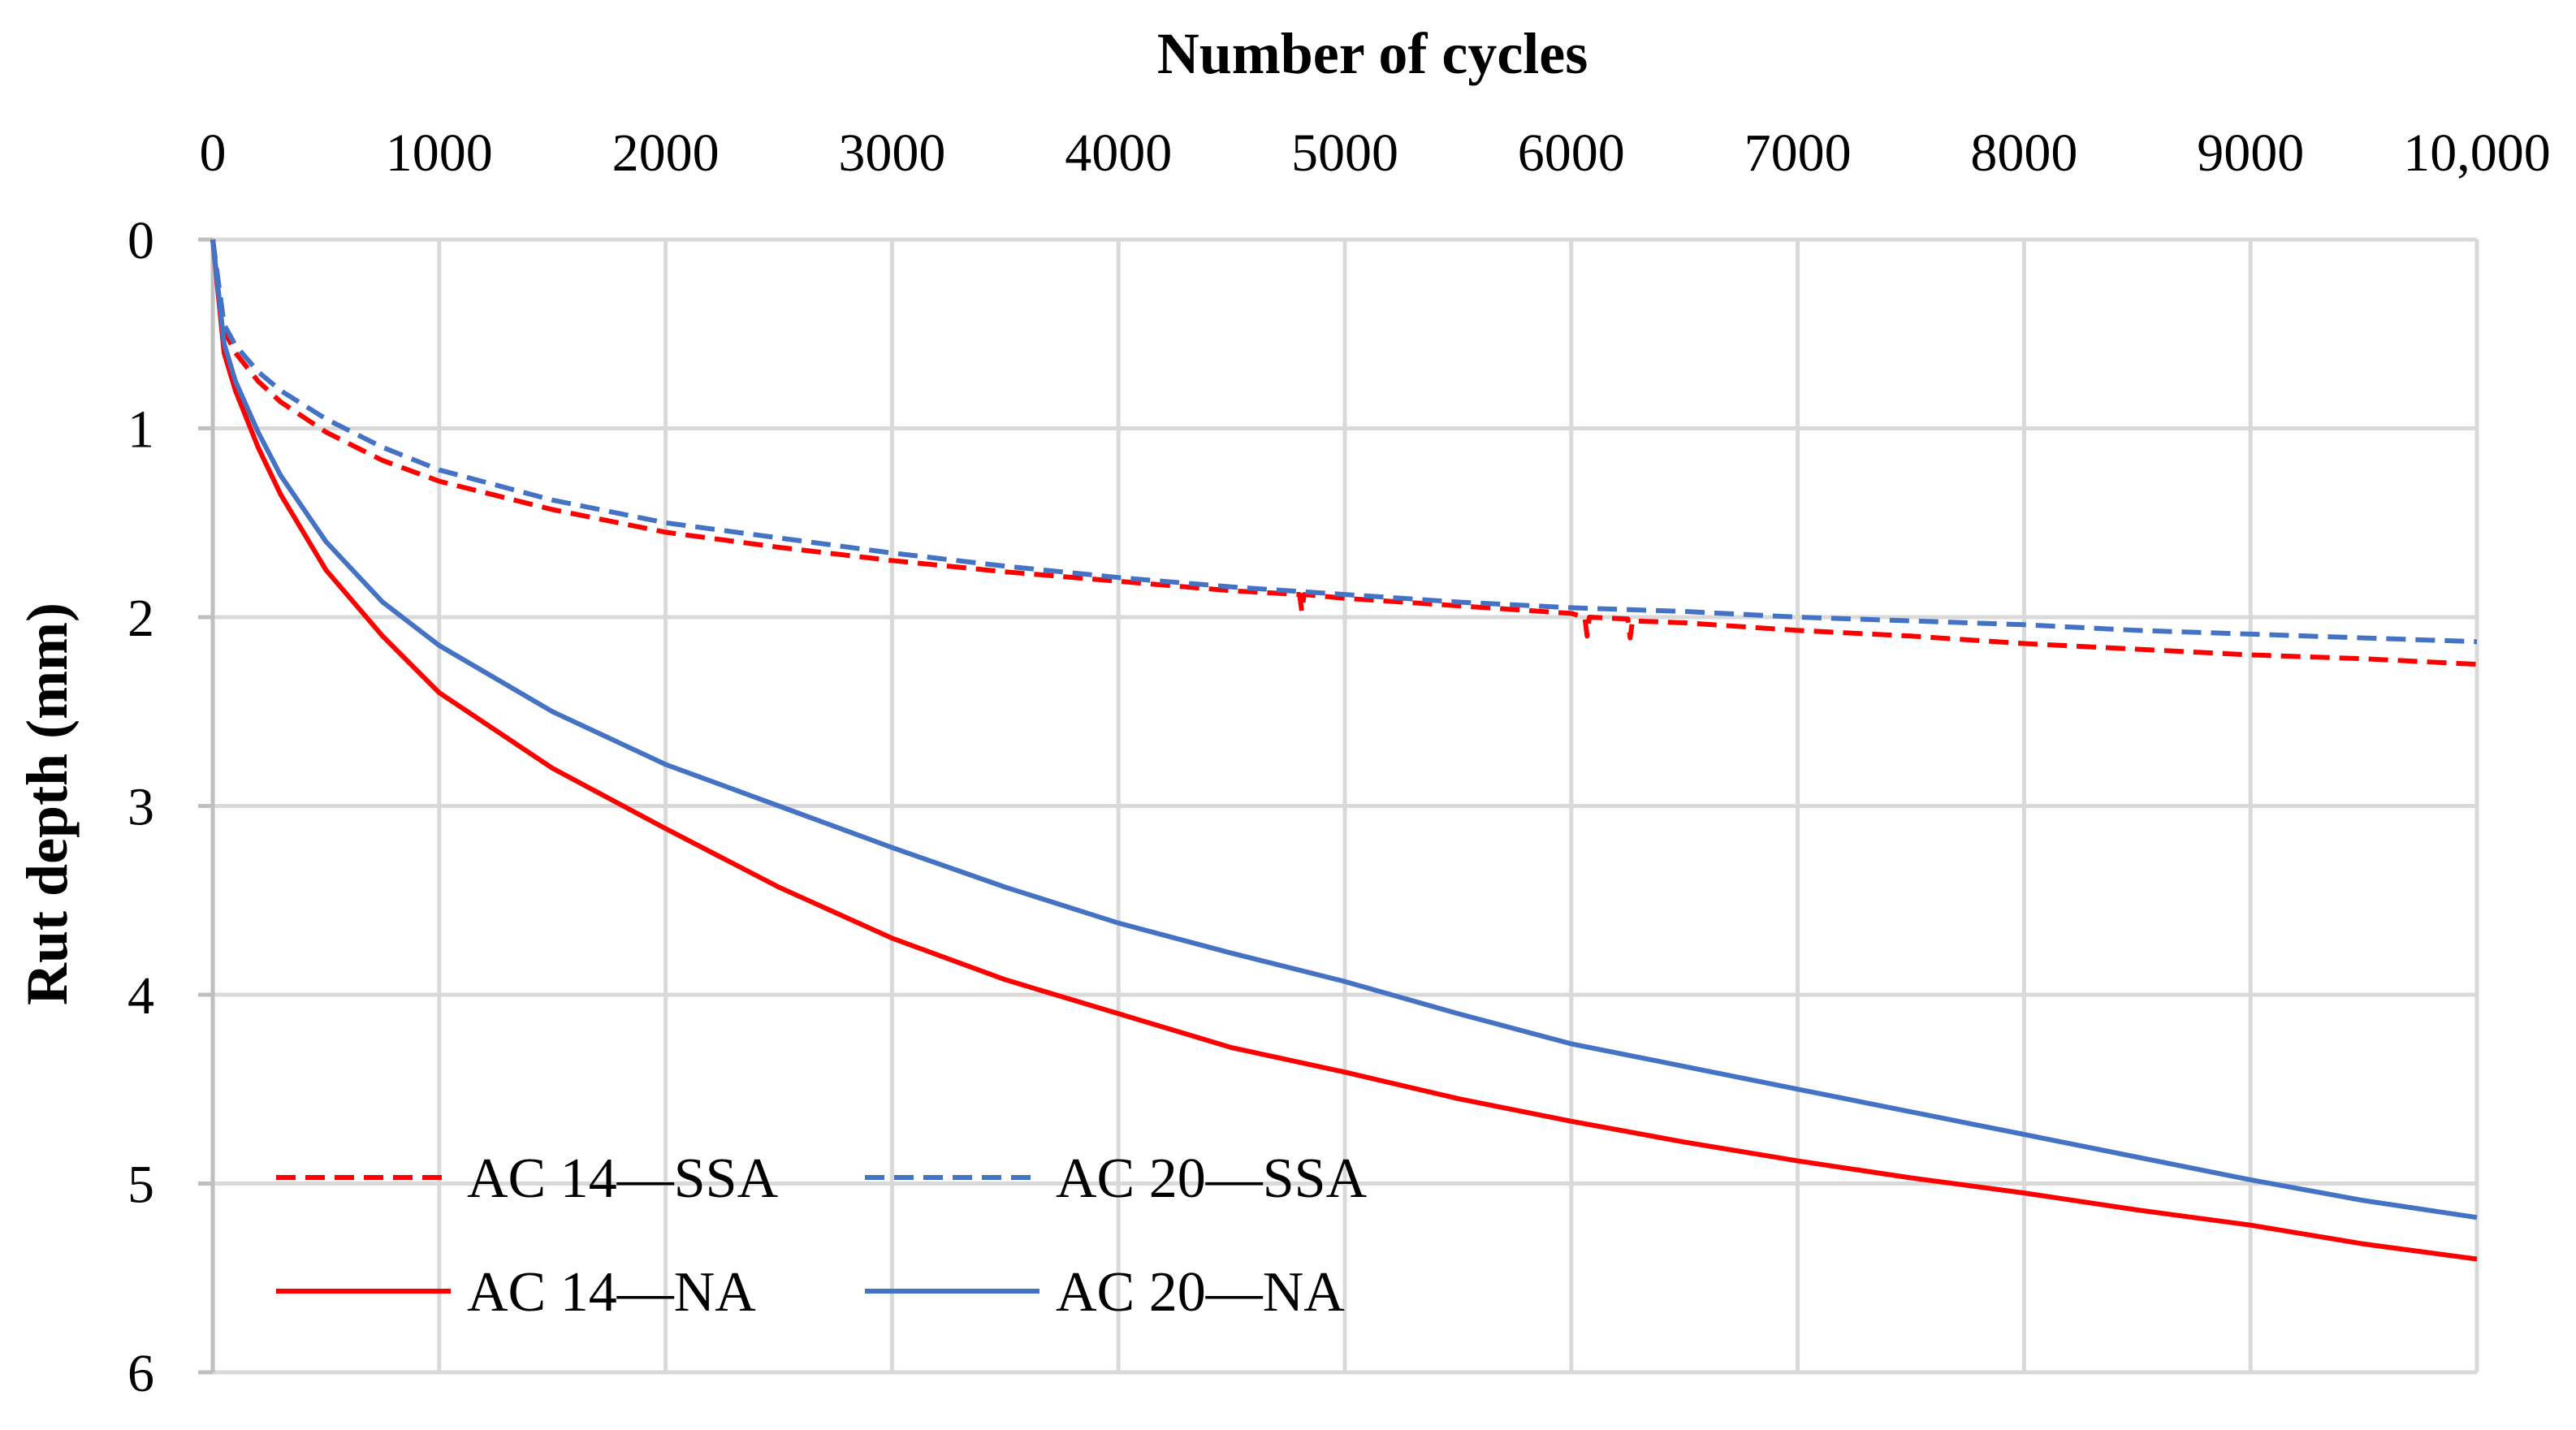 This screenshot has height=1430, width=2576. What do you see at coordinates (1200, 1292) in the screenshot?
I see `legend-label-4: AC 20—NA` at bounding box center [1200, 1292].